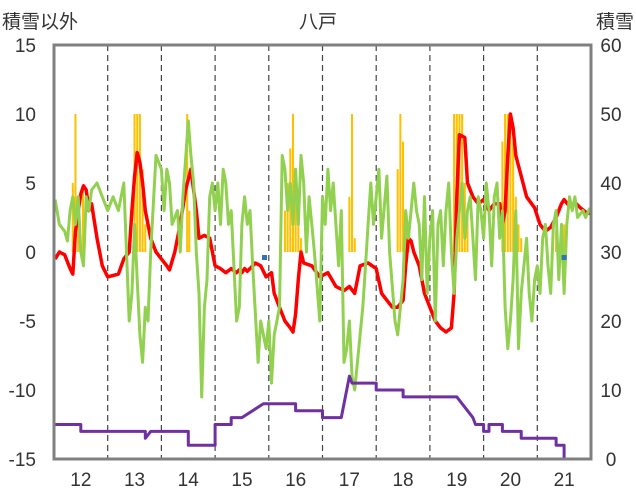  I want to click on y-left-tick-2: 5, so click(30, 184).